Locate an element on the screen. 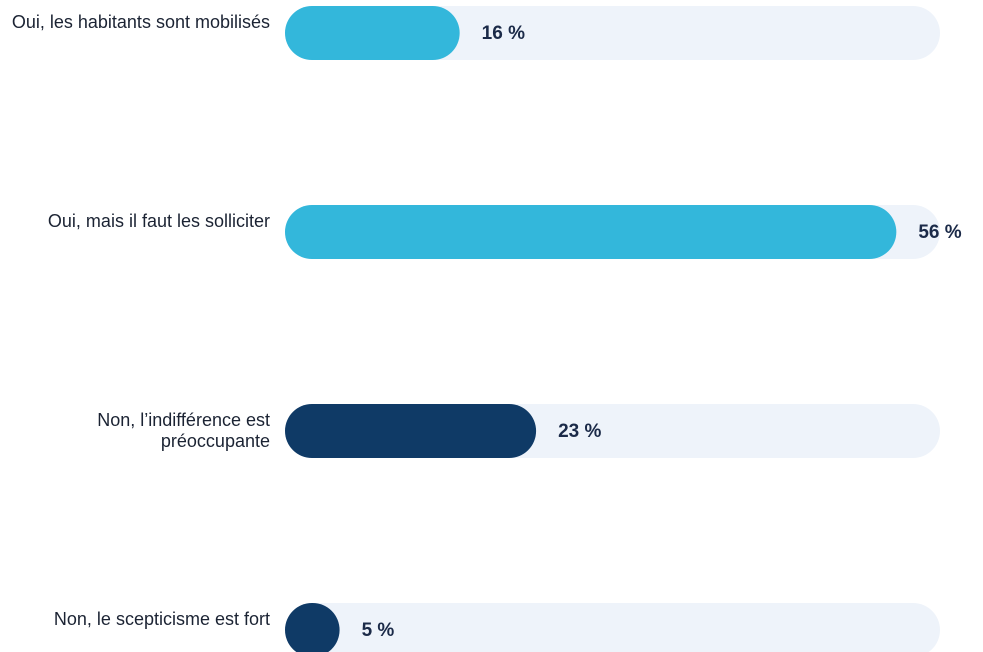 The image size is (983, 652). value-label: 5 % is located at coordinates (378, 630).